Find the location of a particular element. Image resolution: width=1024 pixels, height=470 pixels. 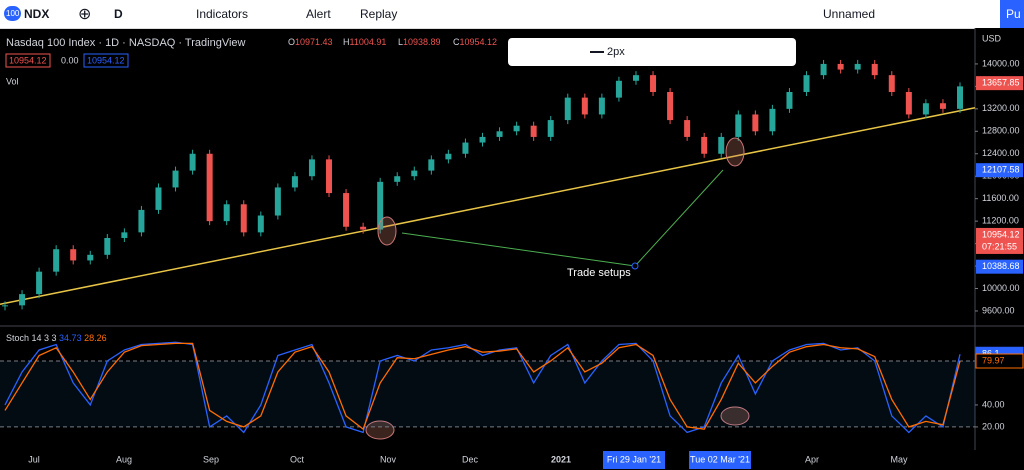

y-tick-label: 14000.00 is located at coordinates (1001, 63).